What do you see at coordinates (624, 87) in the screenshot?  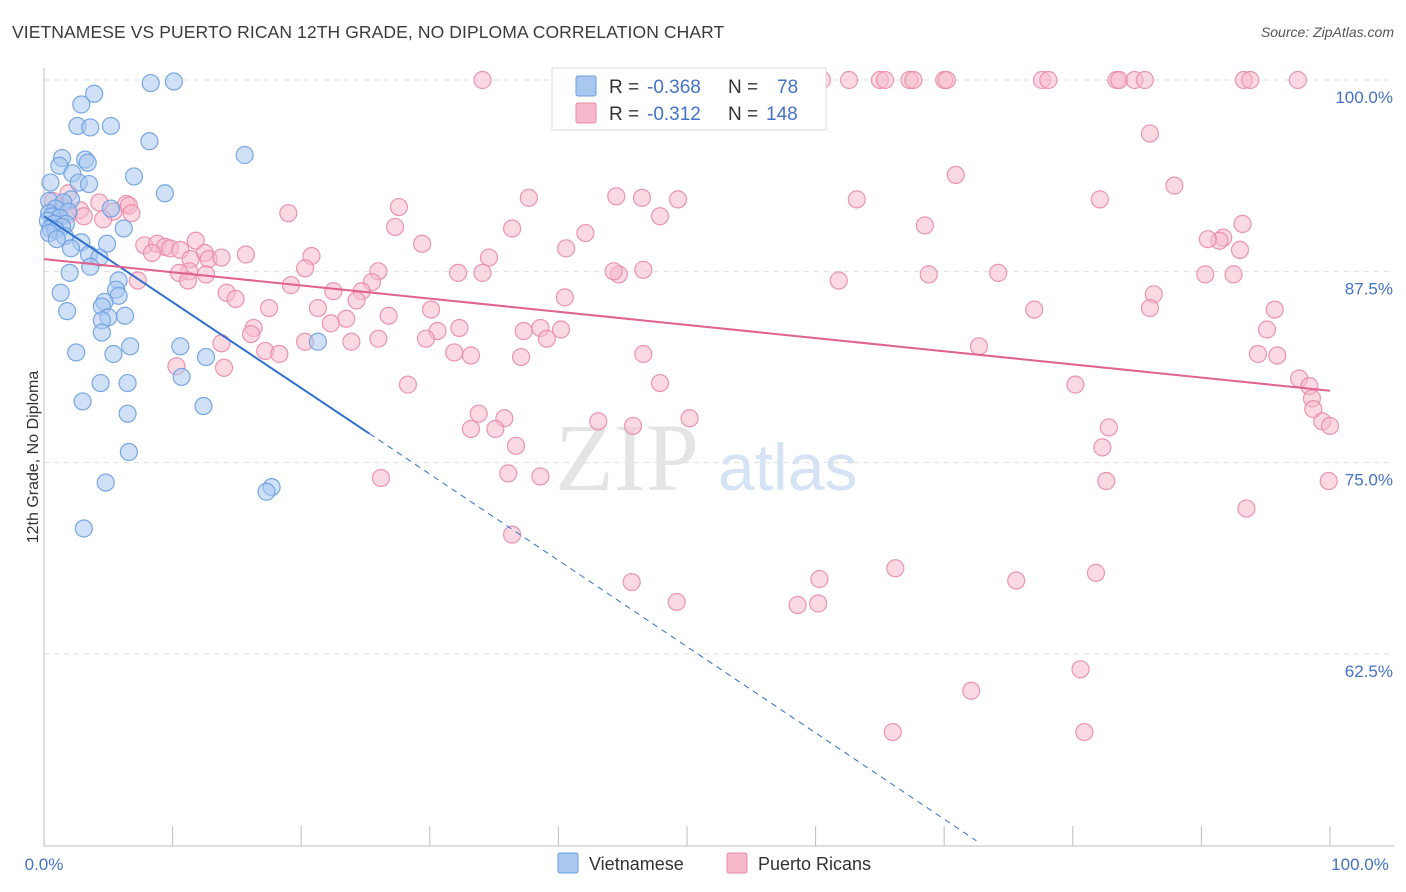 I see `legend-r-label-vietnamese: R =` at bounding box center [624, 87].